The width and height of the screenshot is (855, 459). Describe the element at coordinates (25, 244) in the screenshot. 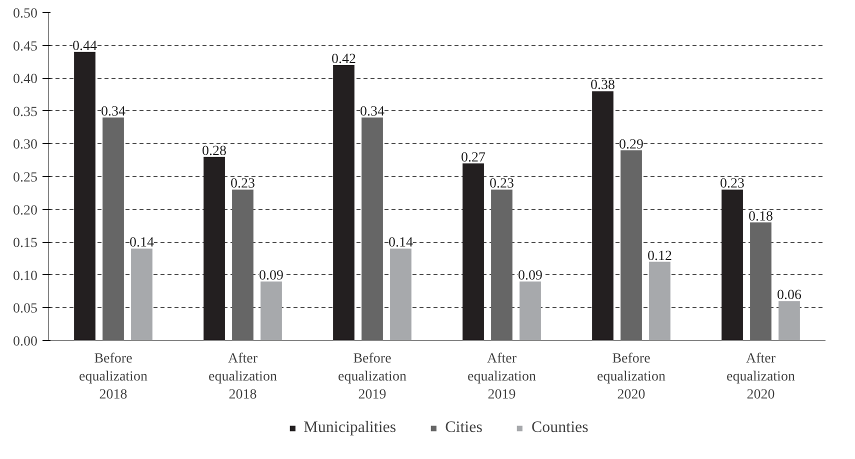

I see `y-tick-label: 0.15` at that location.